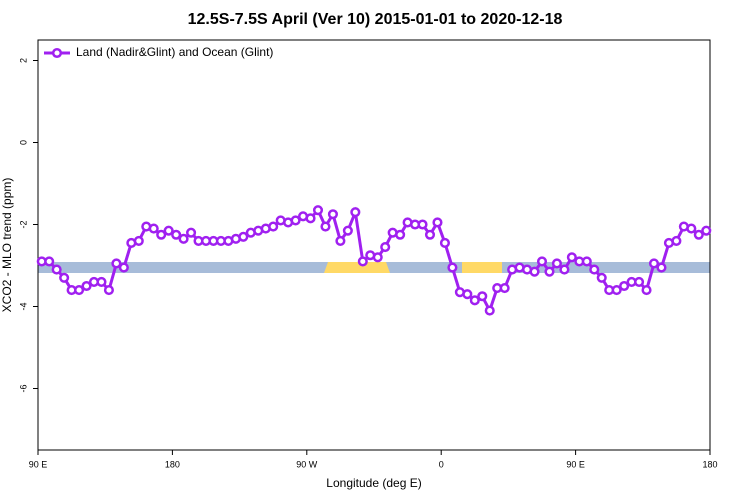 The height and width of the screenshot is (500, 750). Describe the element at coordinates (57, 53) in the screenshot. I see `legend-marker` at that location.